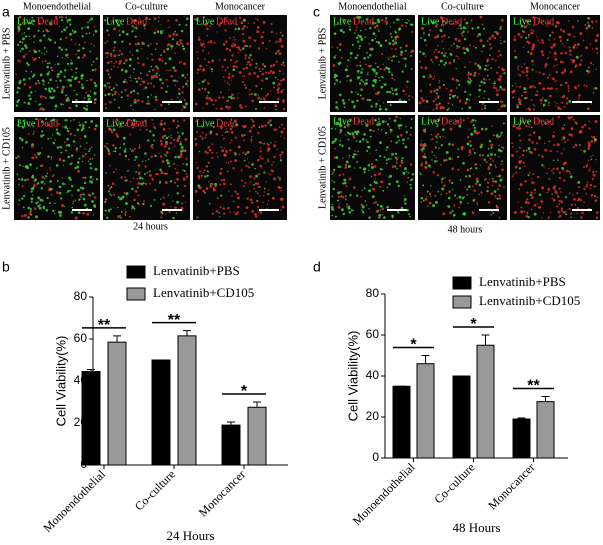  What do you see at coordinates (6, 64) in the screenshot?
I see `row-label: Lenvatinib + PBS` at bounding box center [6, 64].